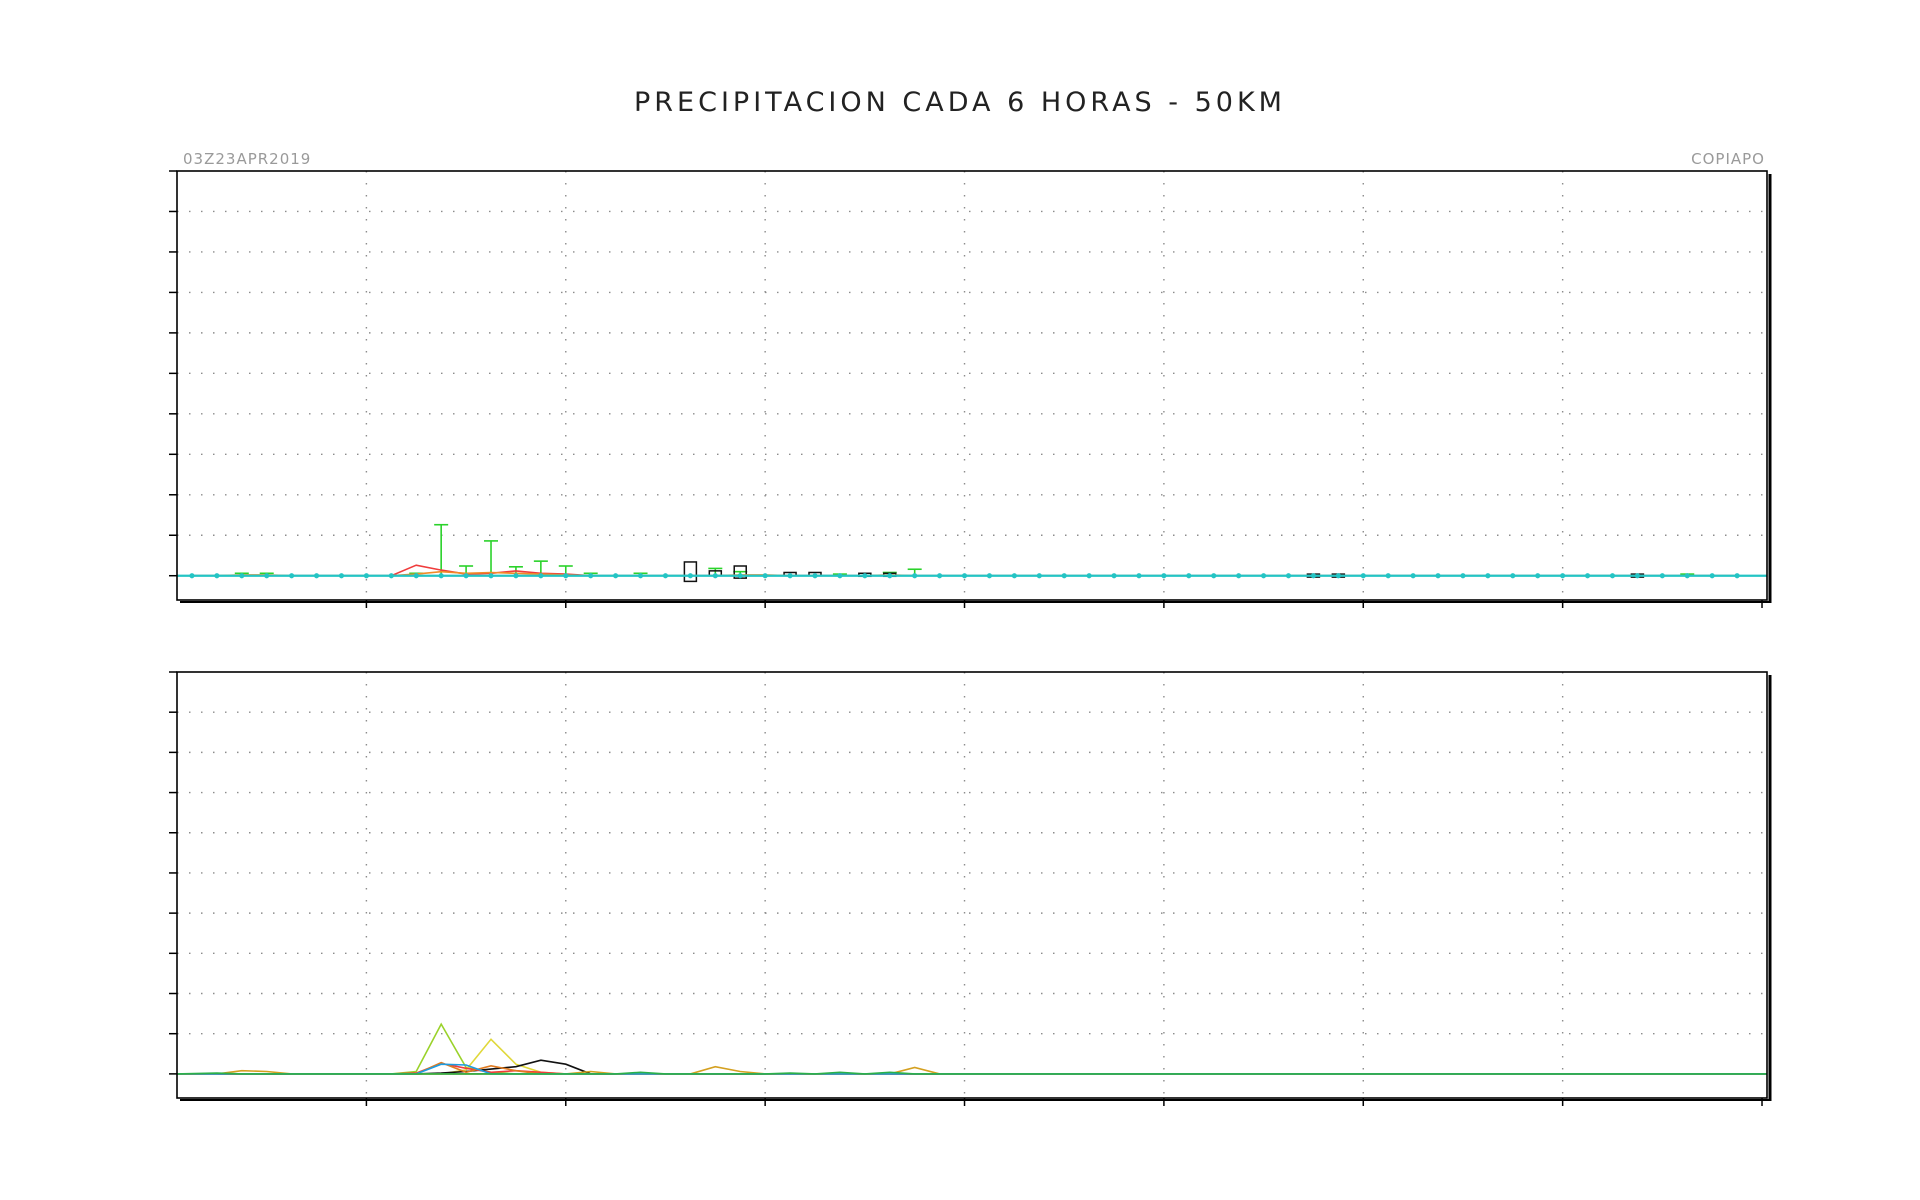  What do you see at coordinates (247, 159) in the screenshot?
I see `run-label: 03Z23APR2019` at bounding box center [247, 159].